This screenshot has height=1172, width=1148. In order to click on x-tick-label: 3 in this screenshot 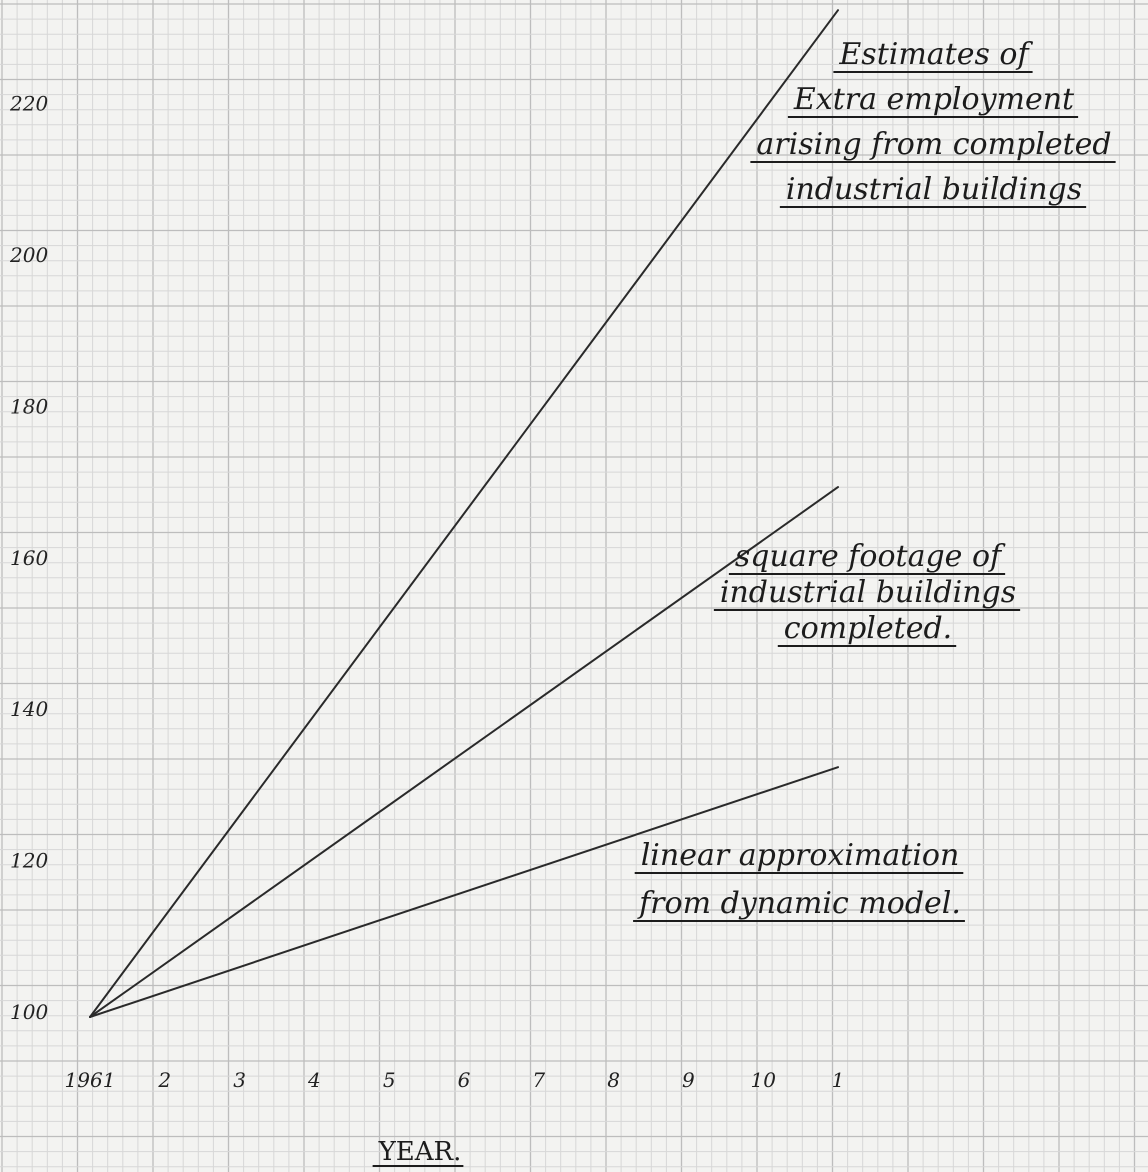, I will do `click(239, 1080)`.